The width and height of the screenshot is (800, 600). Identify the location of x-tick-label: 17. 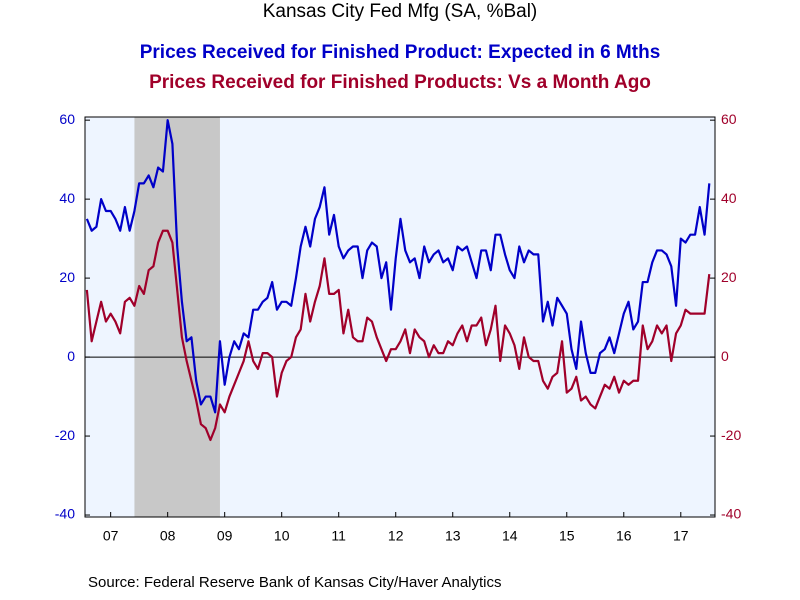
(681, 536).